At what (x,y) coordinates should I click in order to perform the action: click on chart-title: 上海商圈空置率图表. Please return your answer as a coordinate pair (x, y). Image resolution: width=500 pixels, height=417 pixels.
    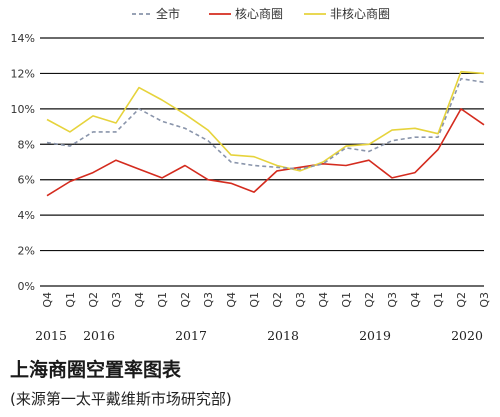
    Looking at the image, I should click on (96, 370).